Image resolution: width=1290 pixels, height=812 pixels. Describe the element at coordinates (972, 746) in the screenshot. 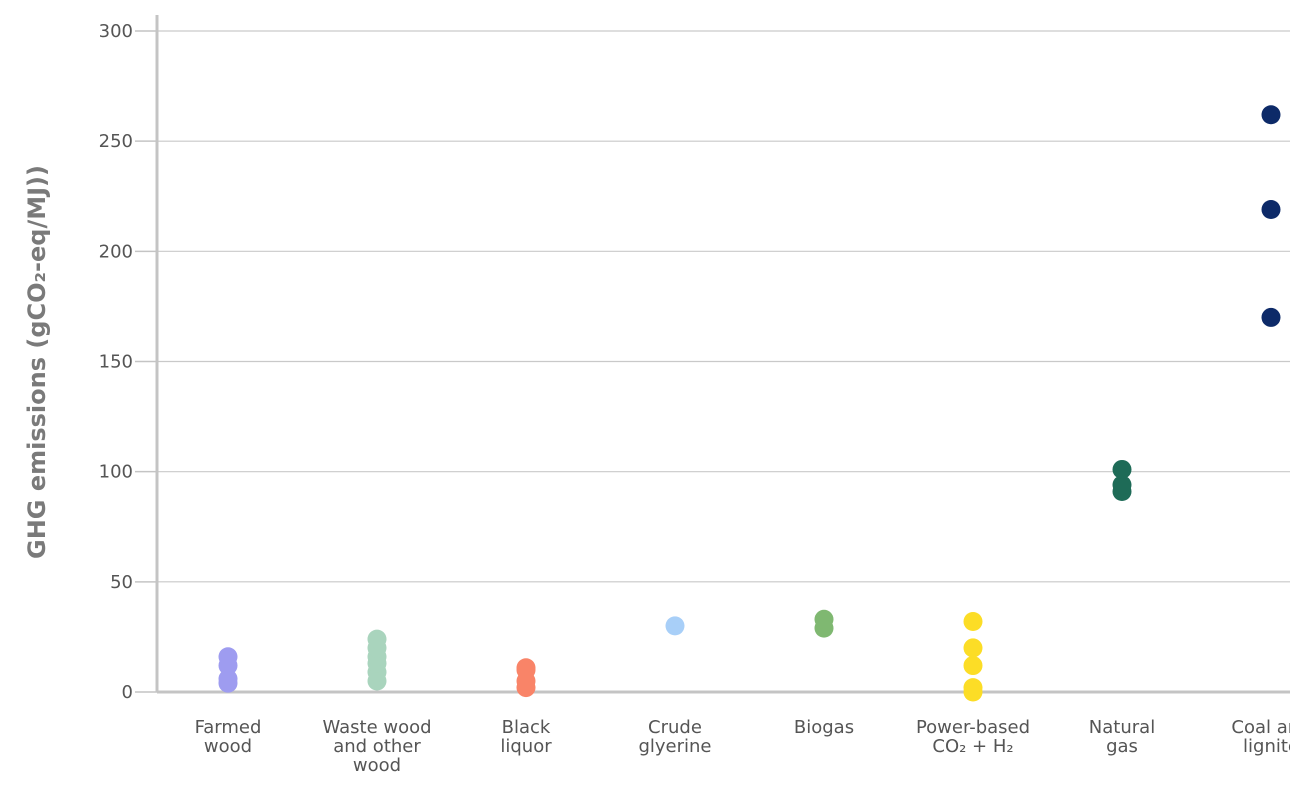

I see `category-label: CO₂ + H₂` at that location.